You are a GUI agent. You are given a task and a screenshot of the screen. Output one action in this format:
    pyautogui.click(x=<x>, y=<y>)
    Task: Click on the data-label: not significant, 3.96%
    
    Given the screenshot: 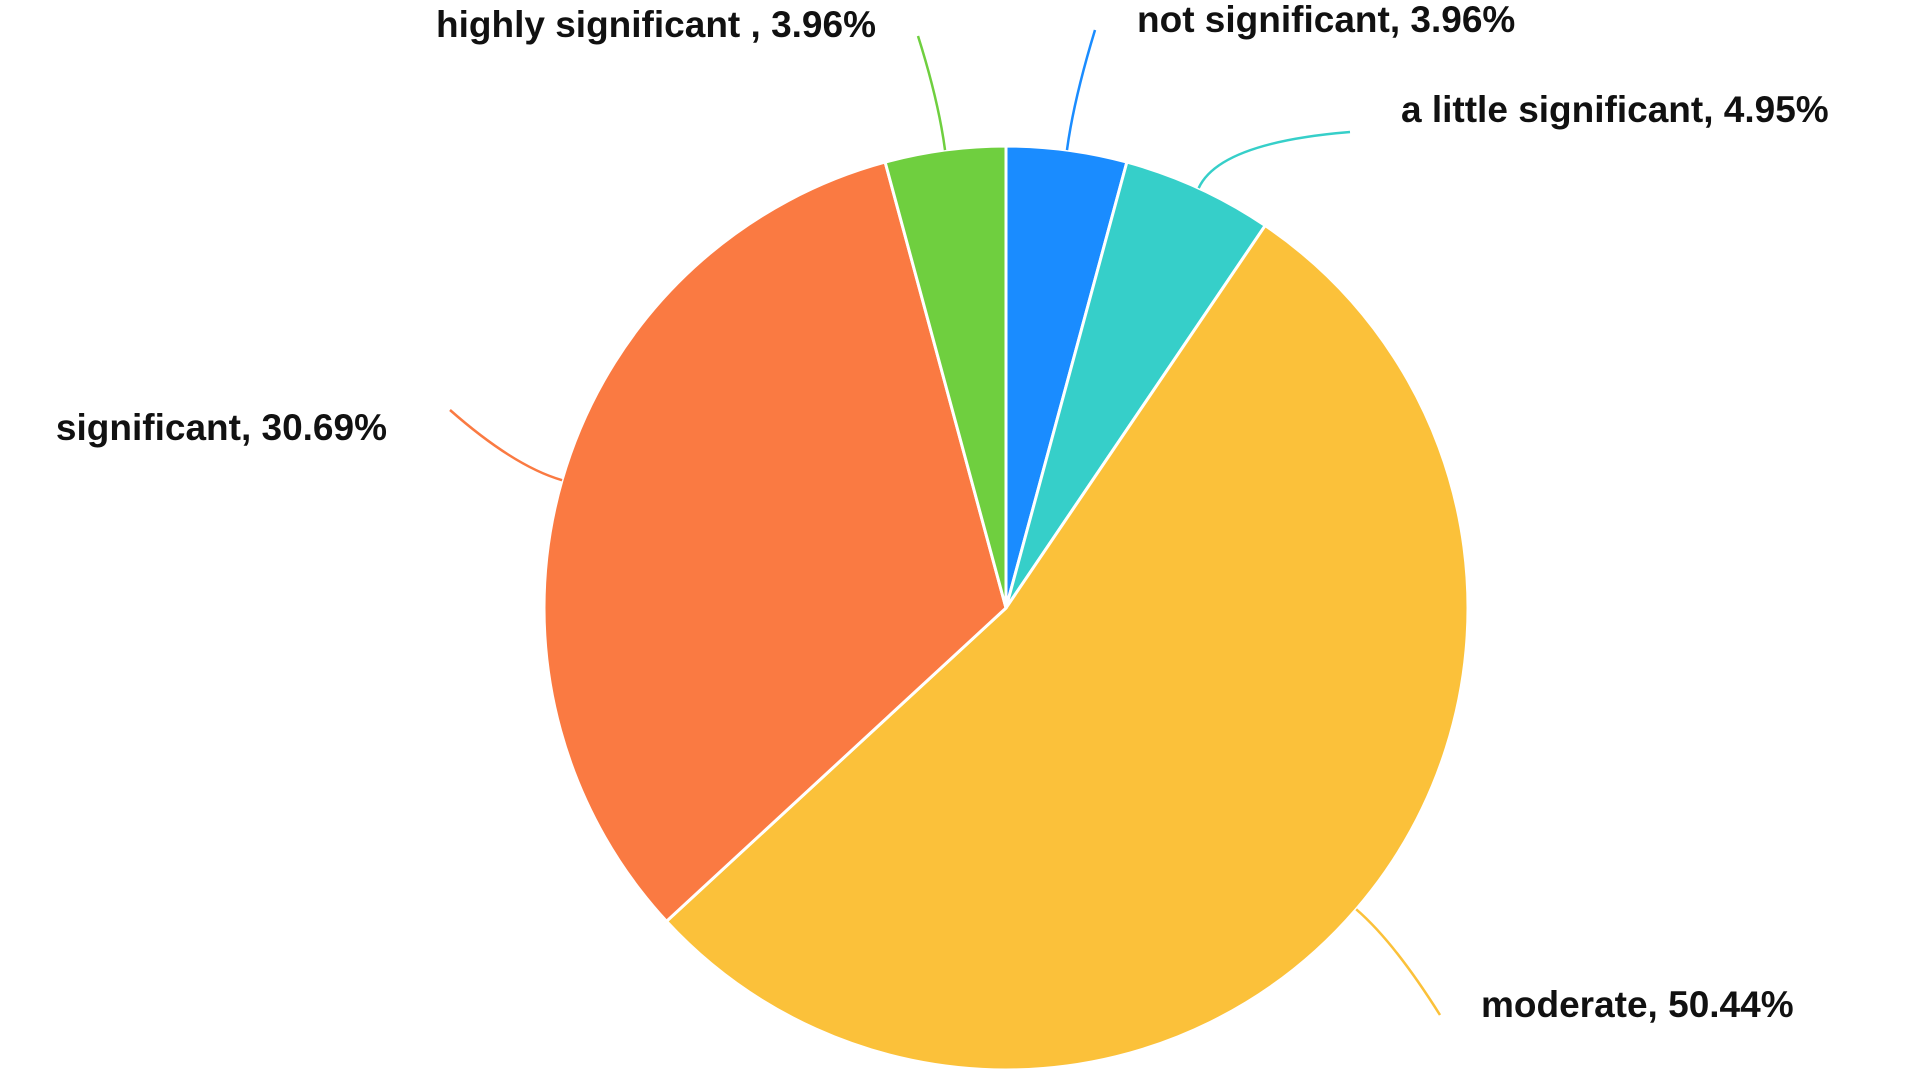 What is the action you would take?
    pyautogui.click(x=1326, y=20)
    